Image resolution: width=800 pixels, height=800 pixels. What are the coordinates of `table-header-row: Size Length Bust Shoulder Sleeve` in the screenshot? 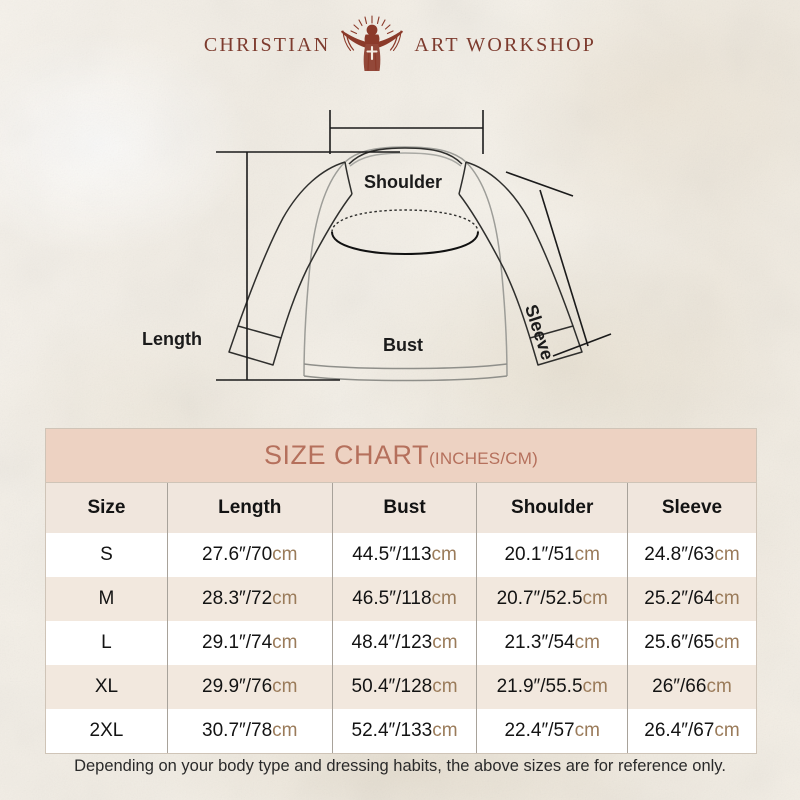 It's located at (401, 508).